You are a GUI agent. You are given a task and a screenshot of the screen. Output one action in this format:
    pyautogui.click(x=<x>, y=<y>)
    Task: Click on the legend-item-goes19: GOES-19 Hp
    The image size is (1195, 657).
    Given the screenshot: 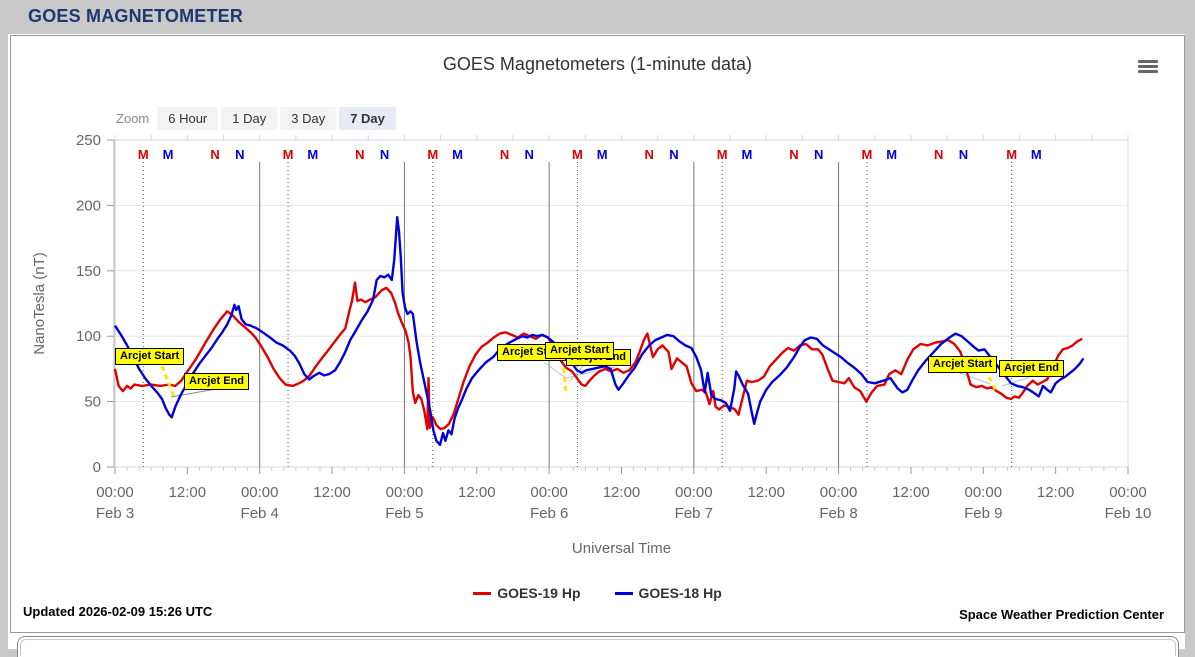 What is the action you would take?
    pyautogui.click(x=527, y=593)
    